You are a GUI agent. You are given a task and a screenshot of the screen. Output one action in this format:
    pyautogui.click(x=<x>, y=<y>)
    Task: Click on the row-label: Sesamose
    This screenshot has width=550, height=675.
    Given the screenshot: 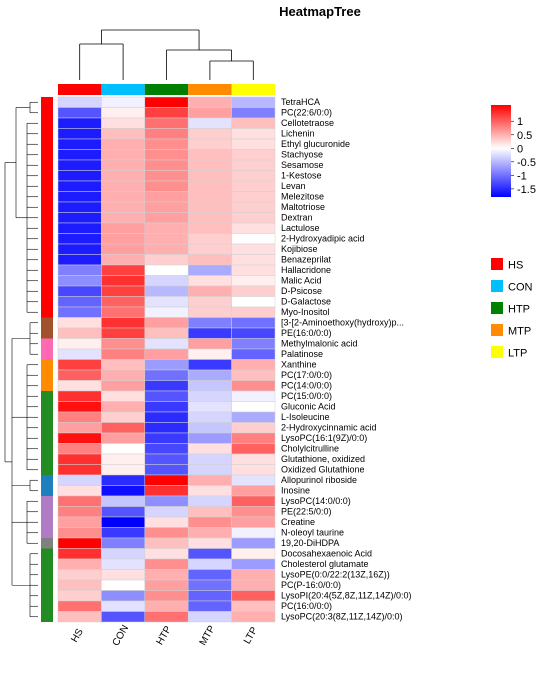 What is the action you would take?
    pyautogui.click(x=302, y=165)
    